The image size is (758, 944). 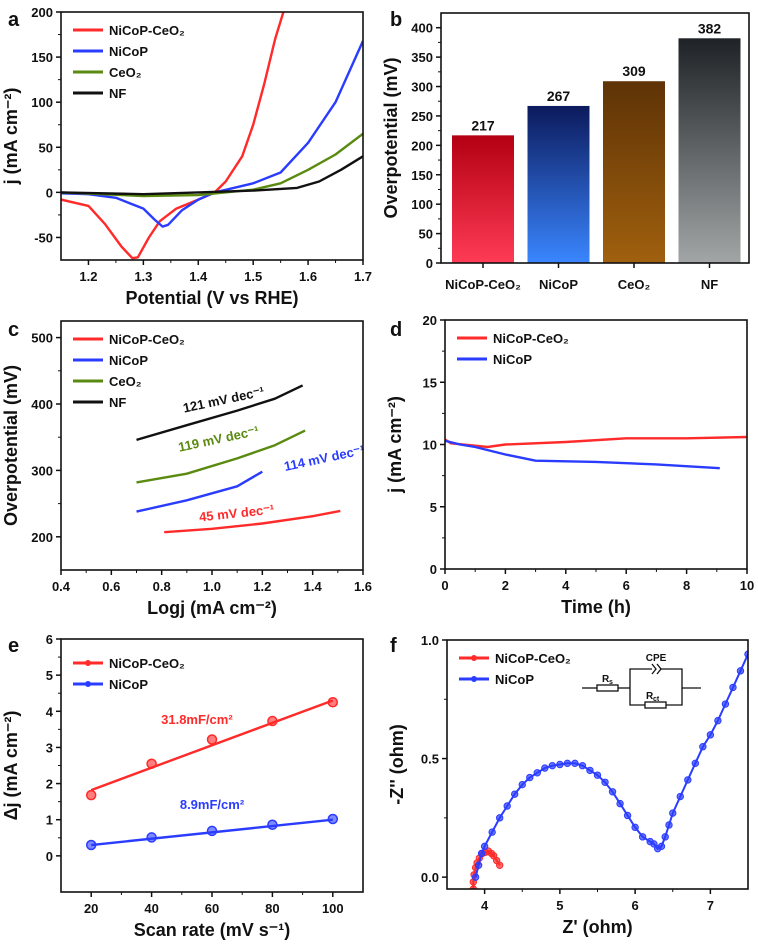 What do you see at coordinates (197, 719) in the screenshot?
I see `series-annotation: 31.8mF/cm²` at bounding box center [197, 719].